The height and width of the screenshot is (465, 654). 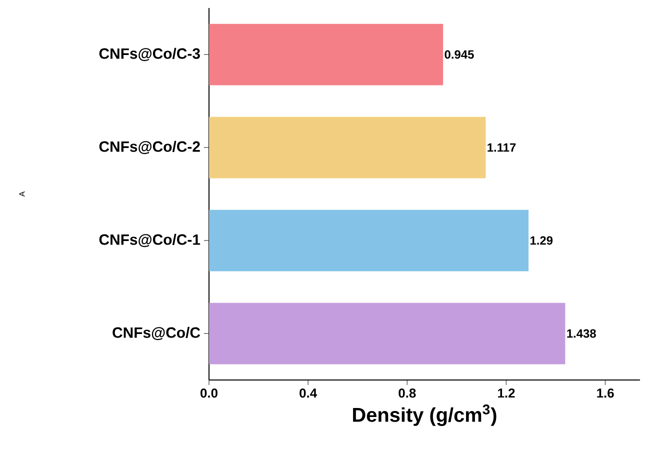 What do you see at coordinates (149, 55) in the screenshot?
I see `y-tick-label: CNFs@Co/C-3` at bounding box center [149, 55].